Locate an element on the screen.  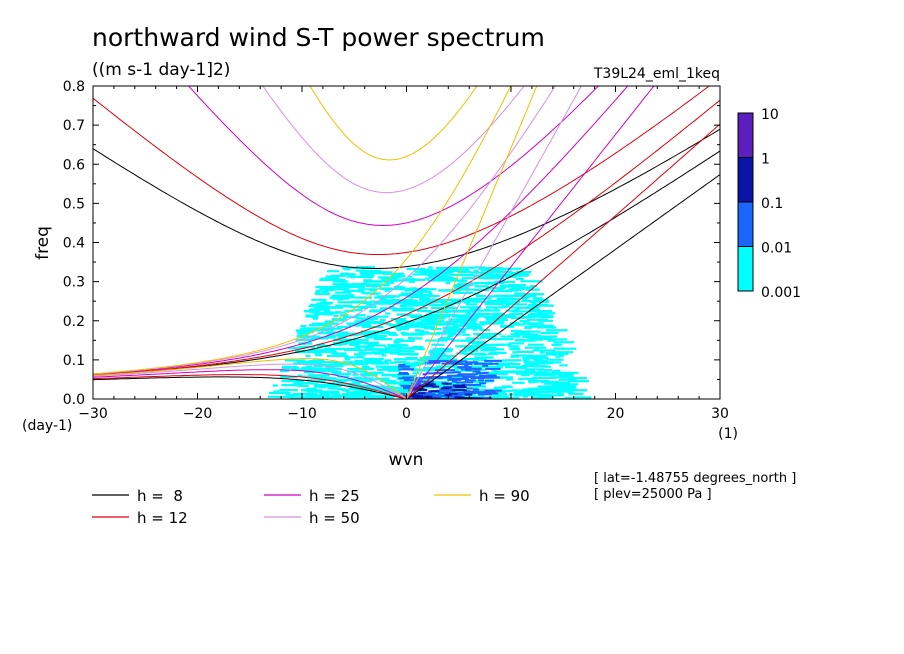
y-tick-label: 0.3 is located at coordinates (74, 283).